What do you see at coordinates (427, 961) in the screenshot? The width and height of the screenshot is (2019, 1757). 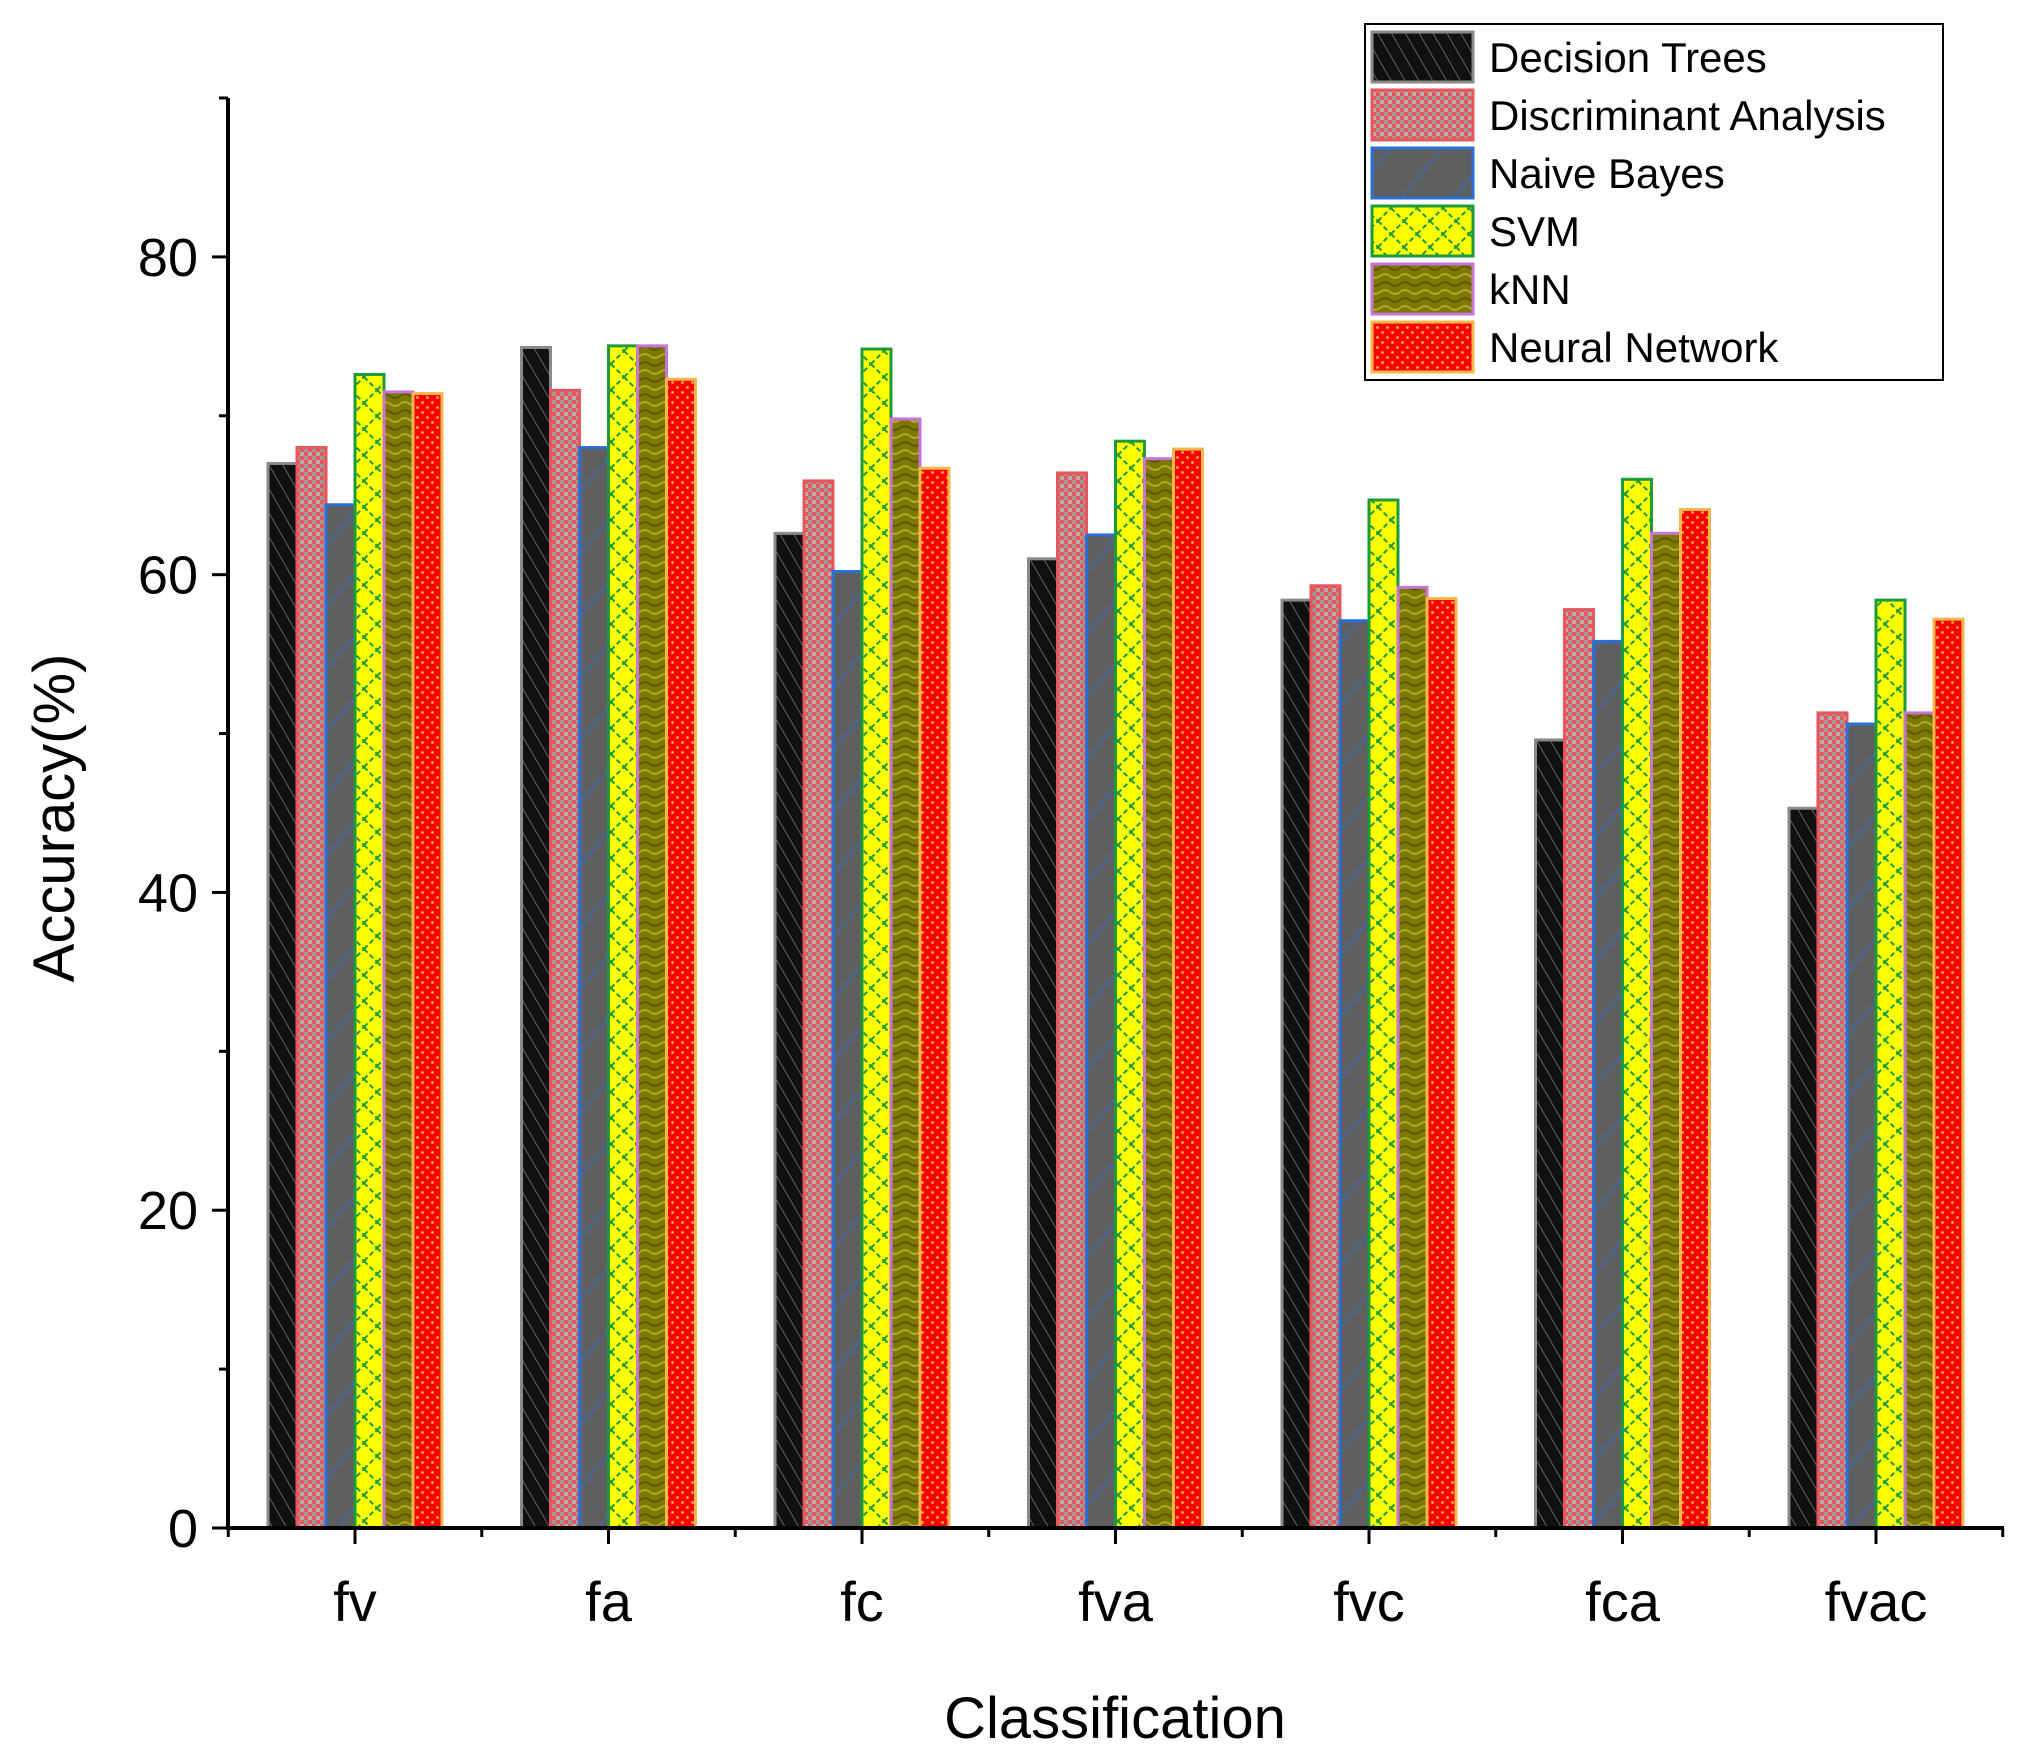 I see `bar-neural-network-fv` at bounding box center [427, 961].